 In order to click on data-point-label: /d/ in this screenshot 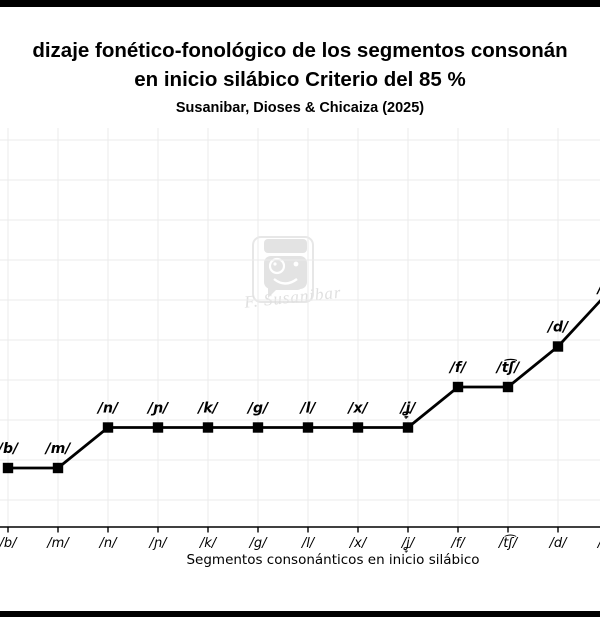, I will do `click(558, 328)`.